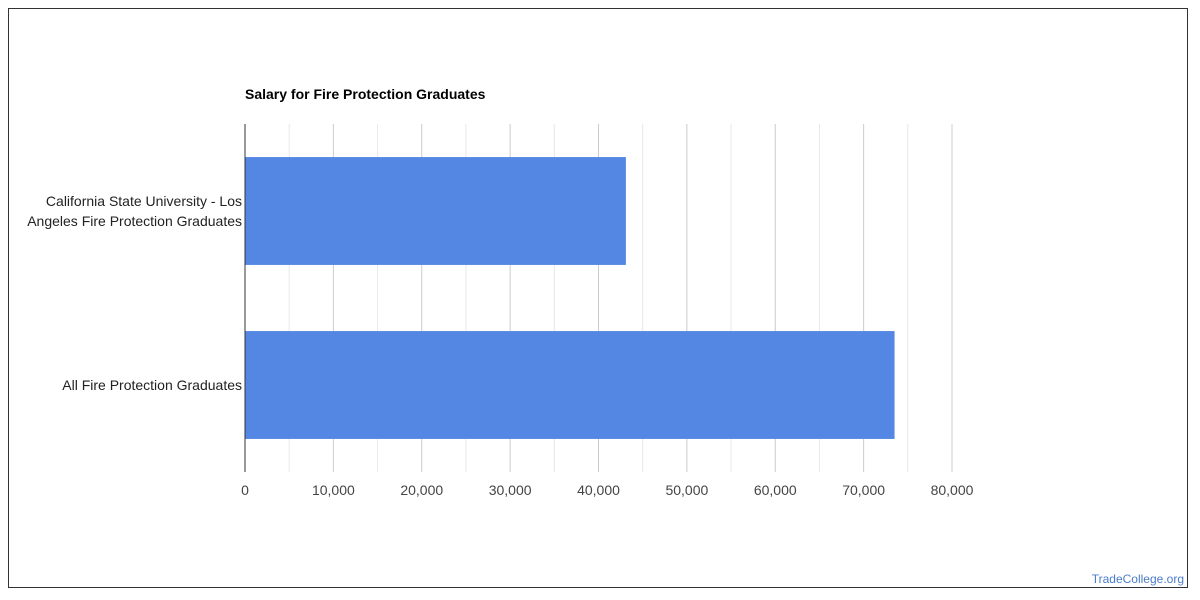  What do you see at coordinates (863, 490) in the screenshot?
I see `x-tick-label-7: 70,000` at bounding box center [863, 490].